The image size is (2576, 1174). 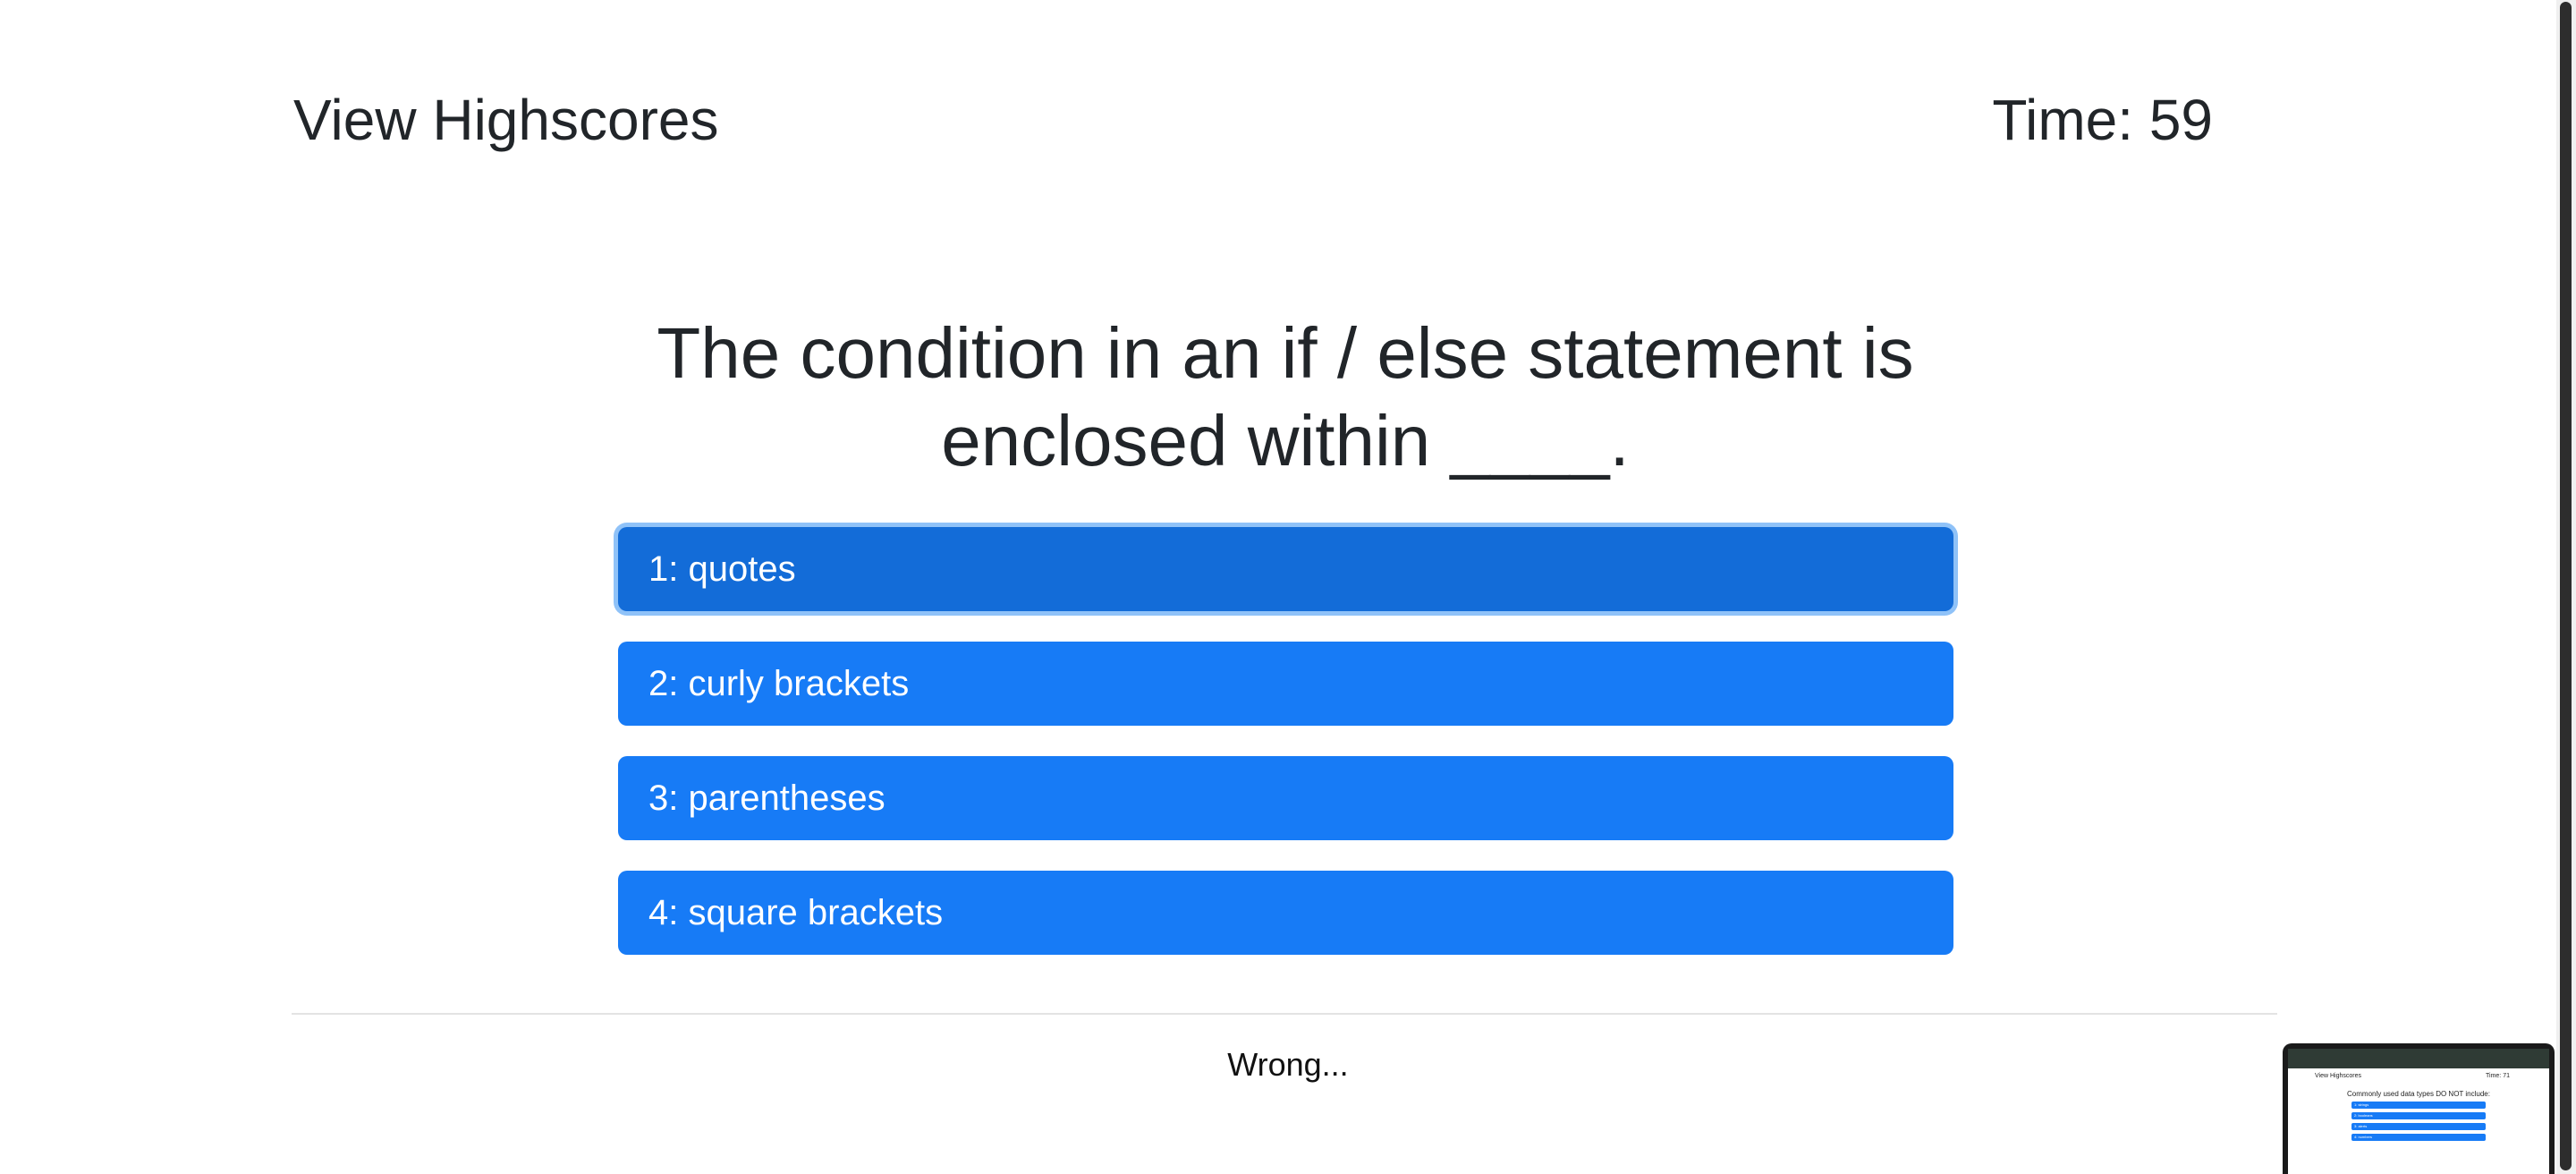 What do you see at coordinates (506, 120) in the screenshot?
I see `view-highscores-link: View Highscores` at bounding box center [506, 120].